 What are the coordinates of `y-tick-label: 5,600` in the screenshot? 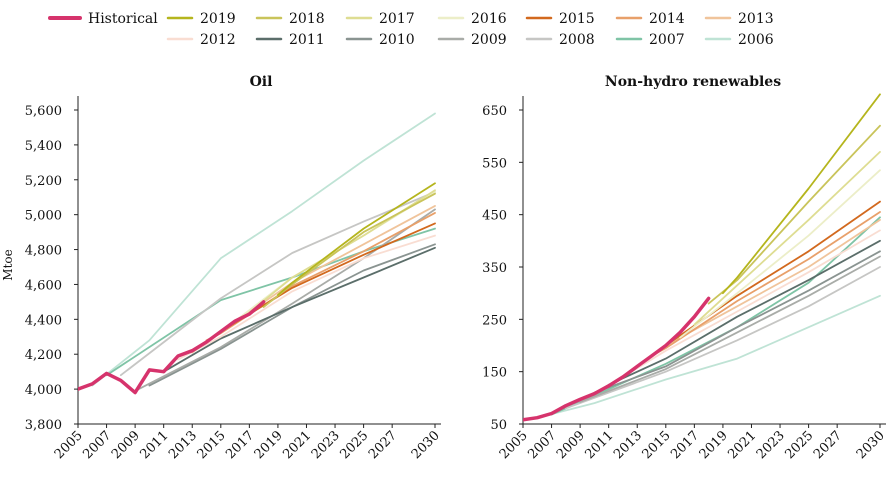 It's located at (43, 111).